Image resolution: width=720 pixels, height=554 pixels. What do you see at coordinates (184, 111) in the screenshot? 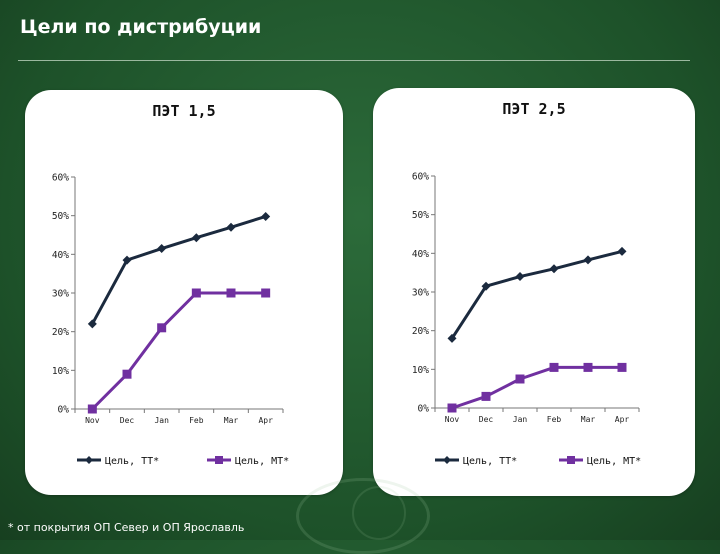
I see `chart-title: ПЭТ 1,5` at bounding box center [184, 111].